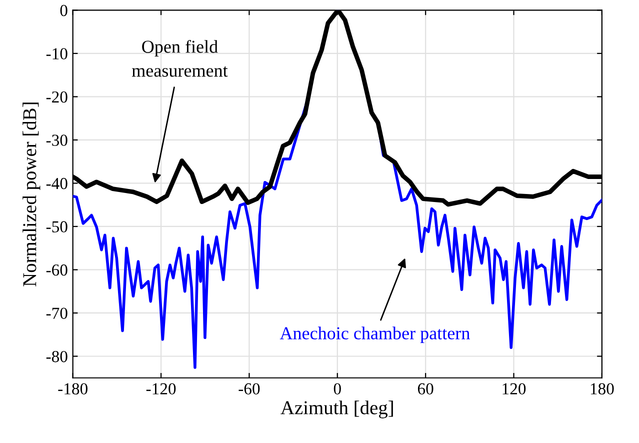 The image size is (639, 443). What do you see at coordinates (426, 388) in the screenshot?
I see `x-tick-label: 60` at bounding box center [426, 388].